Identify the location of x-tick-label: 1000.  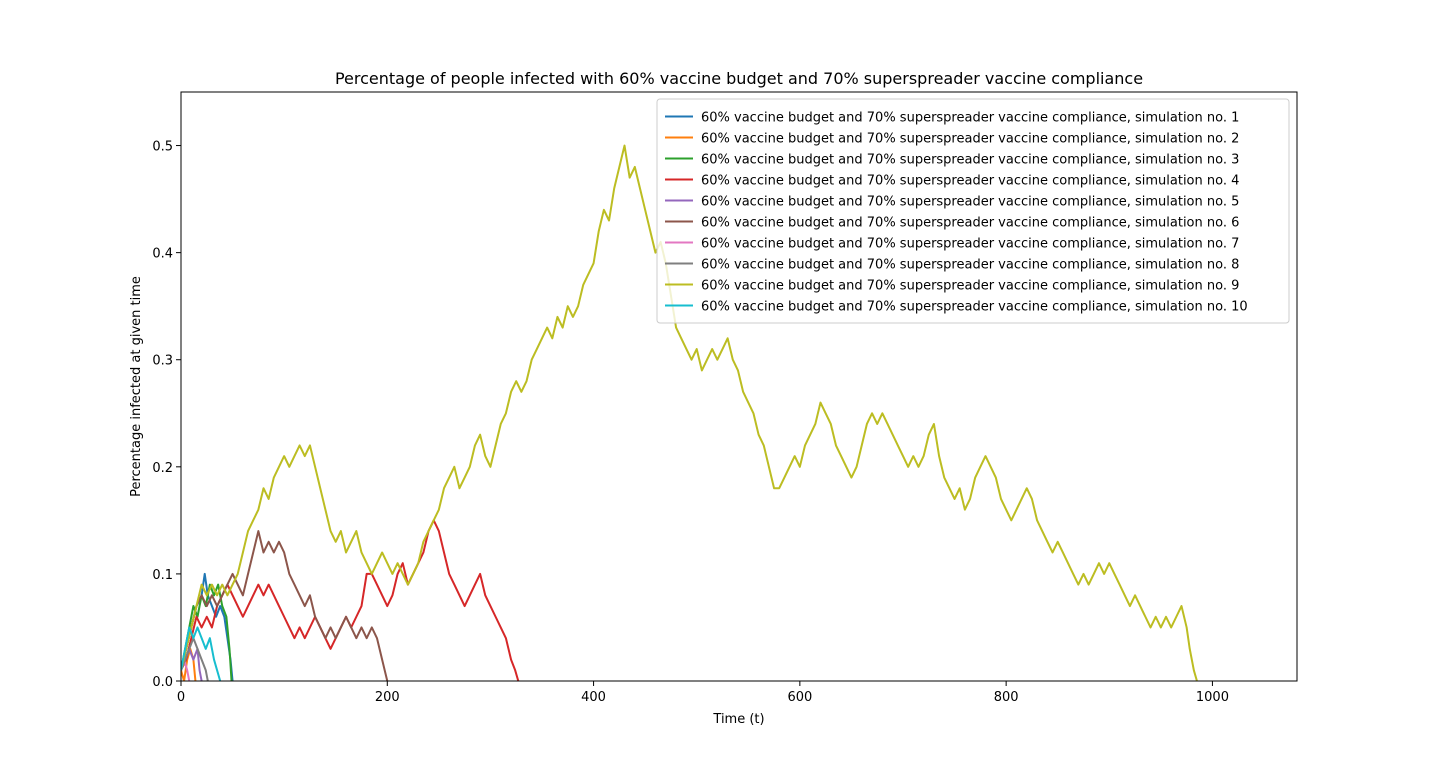
(1212, 697).